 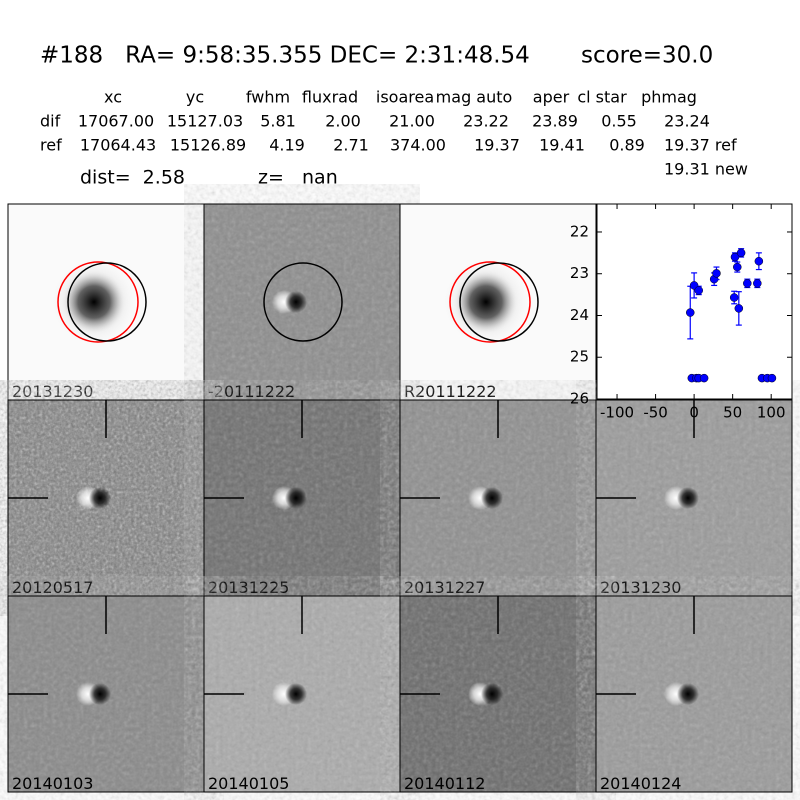 What do you see at coordinates (700, 145) in the screenshot?
I see `cell: 19.37 ref` at bounding box center [700, 145].